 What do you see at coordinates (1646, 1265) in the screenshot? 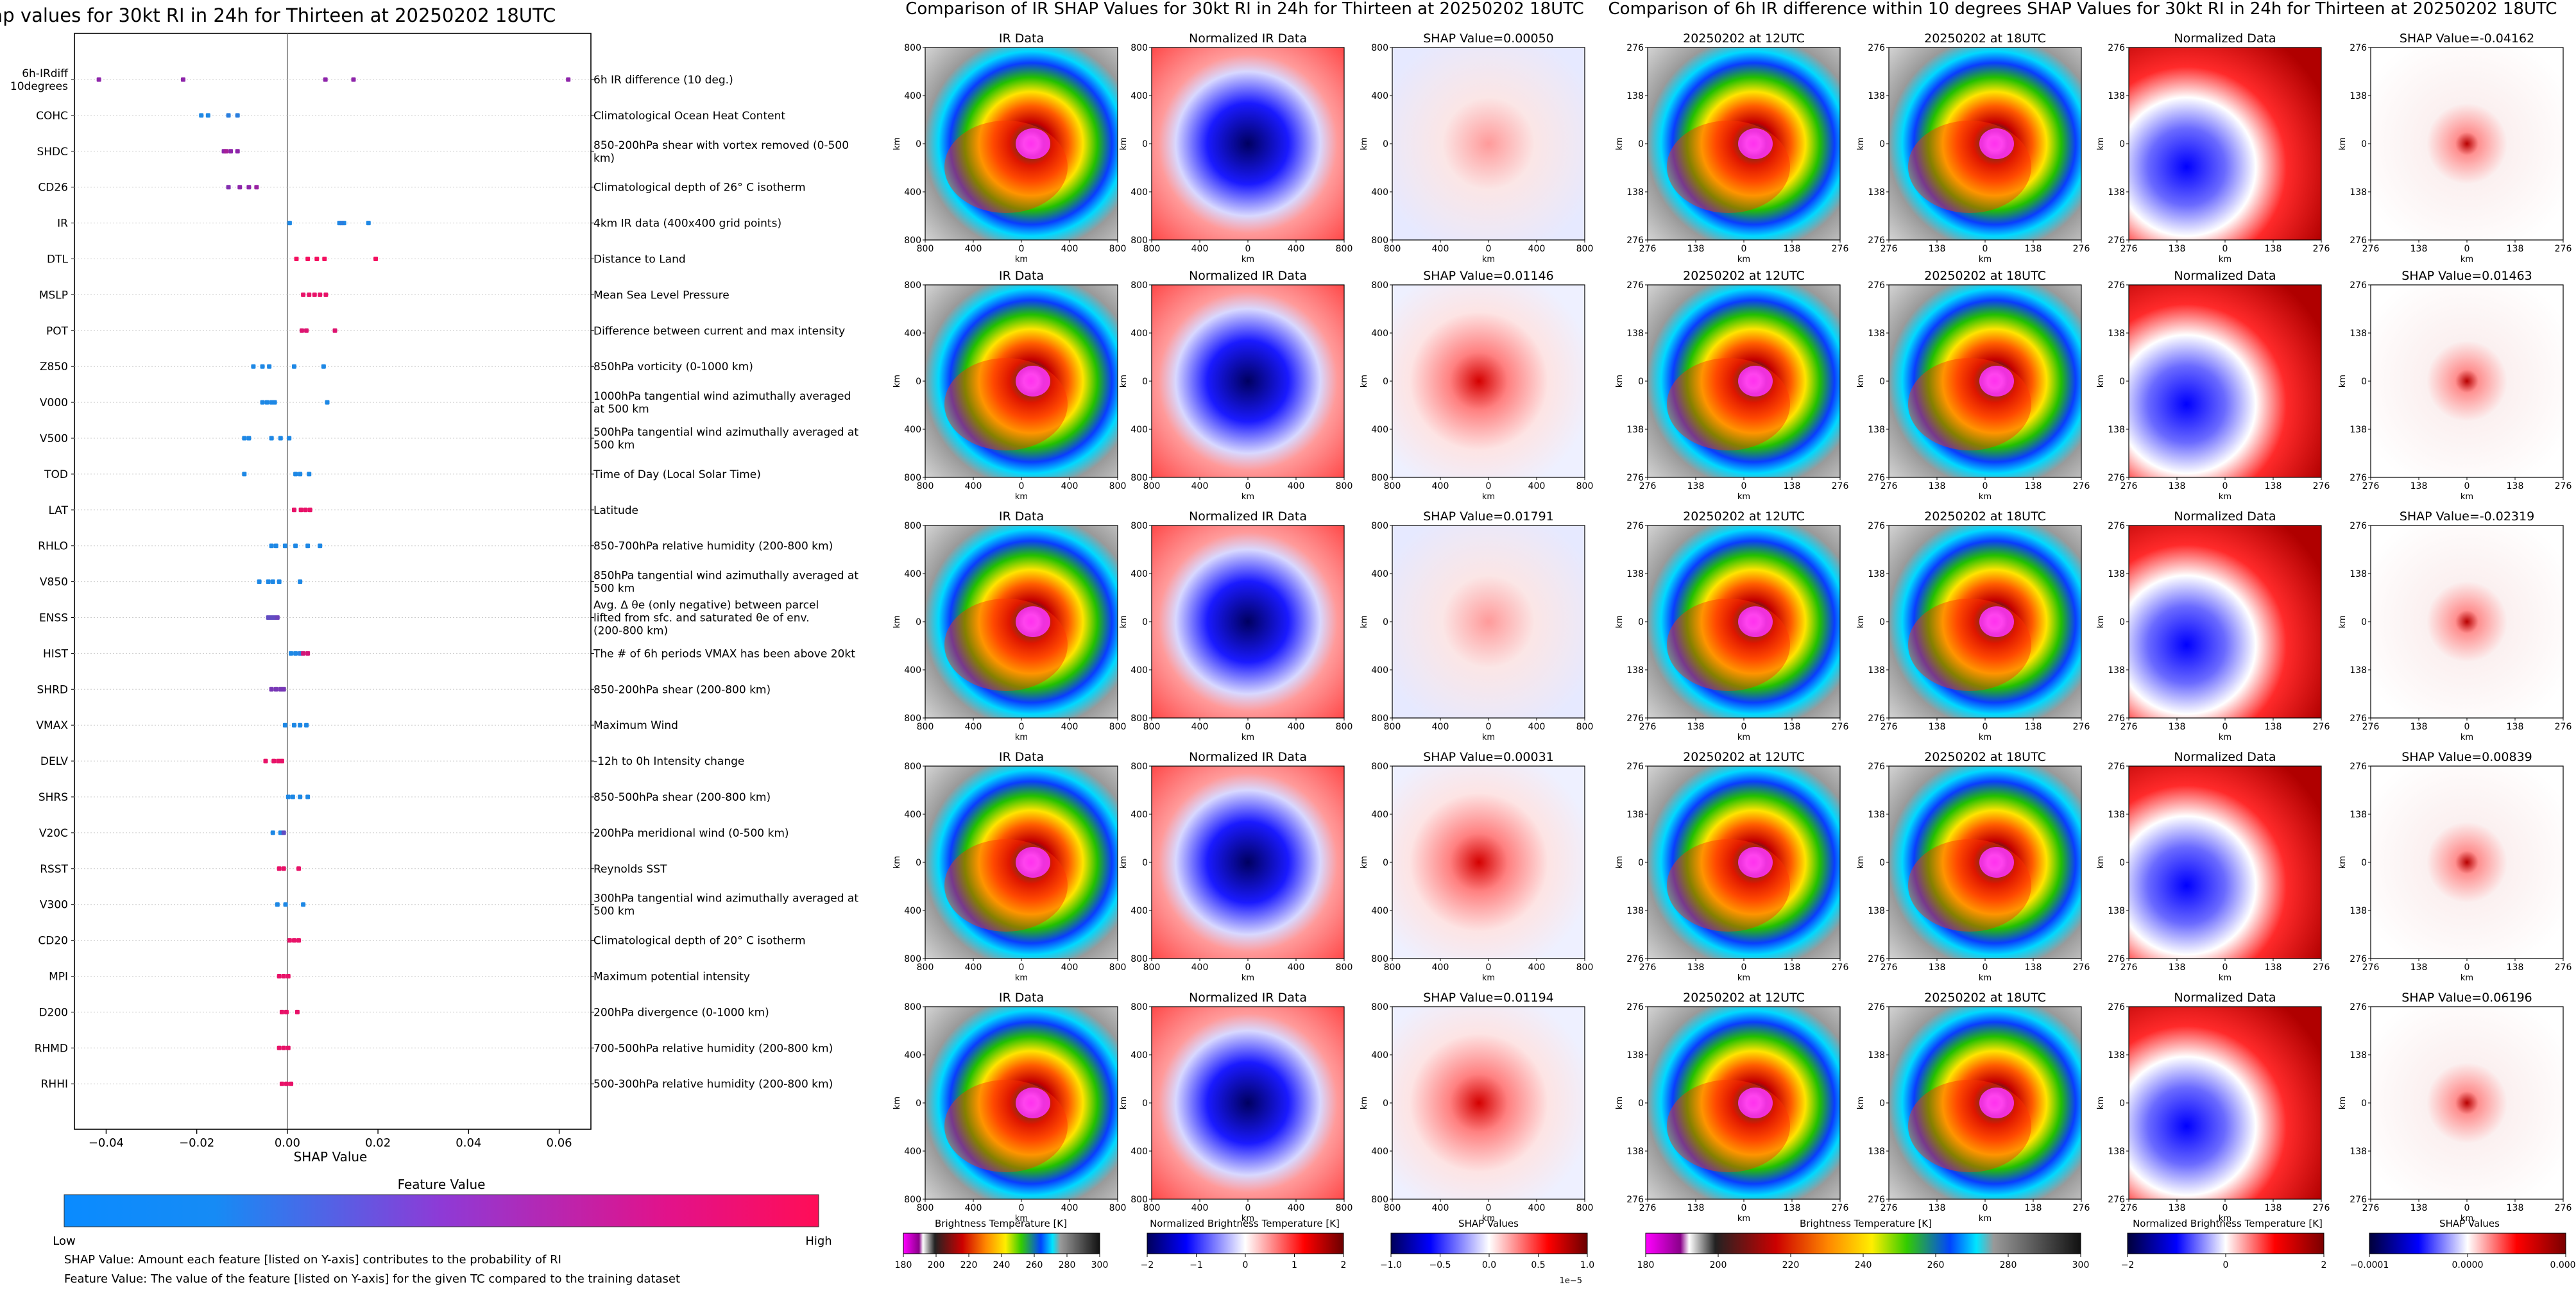
I see `colorbar-tick-label: 180` at bounding box center [1646, 1265].